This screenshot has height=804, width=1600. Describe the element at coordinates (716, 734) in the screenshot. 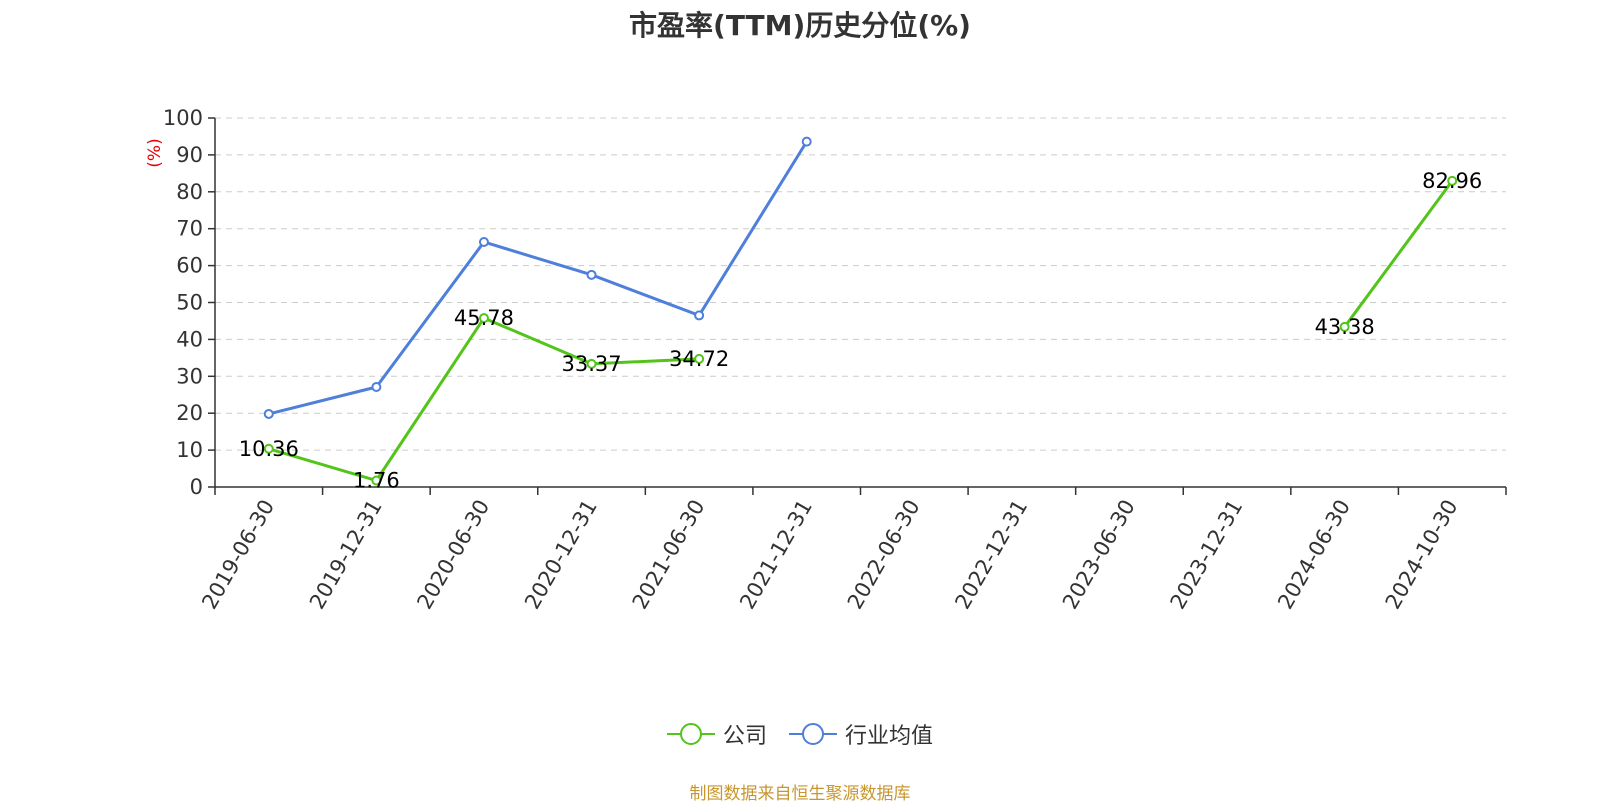

I see `legend-item-company: 公司` at that location.